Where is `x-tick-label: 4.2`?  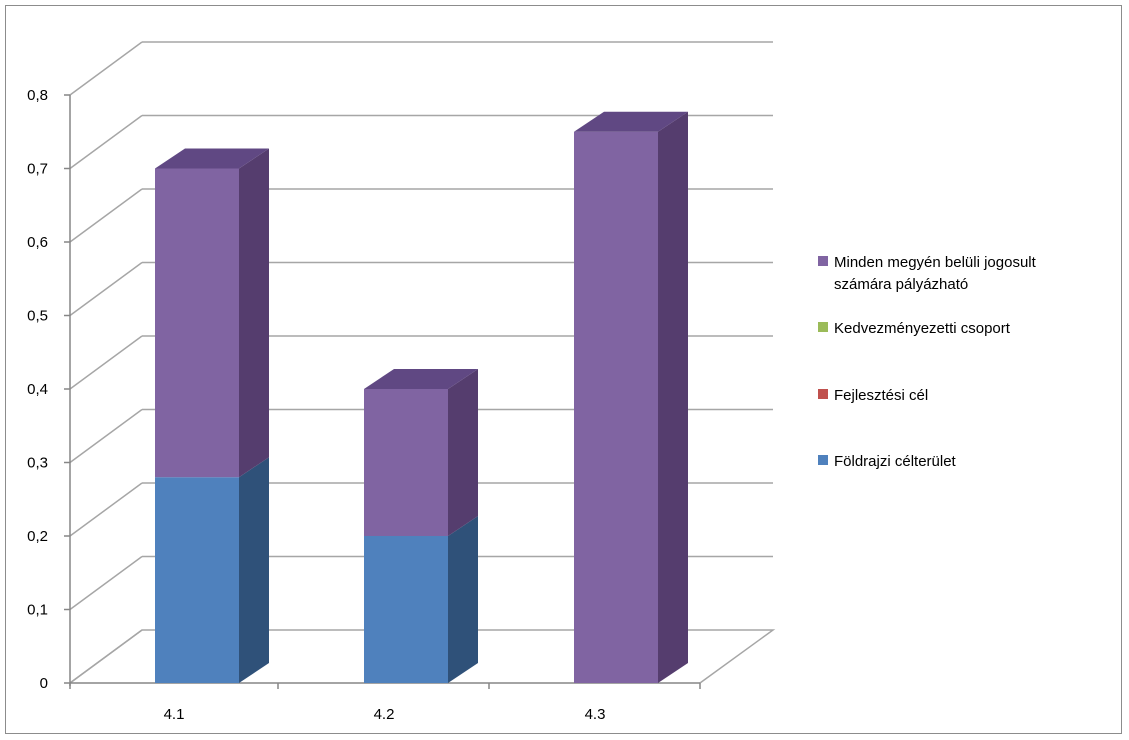
x-tick-label: 4.2 is located at coordinates (384, 714).